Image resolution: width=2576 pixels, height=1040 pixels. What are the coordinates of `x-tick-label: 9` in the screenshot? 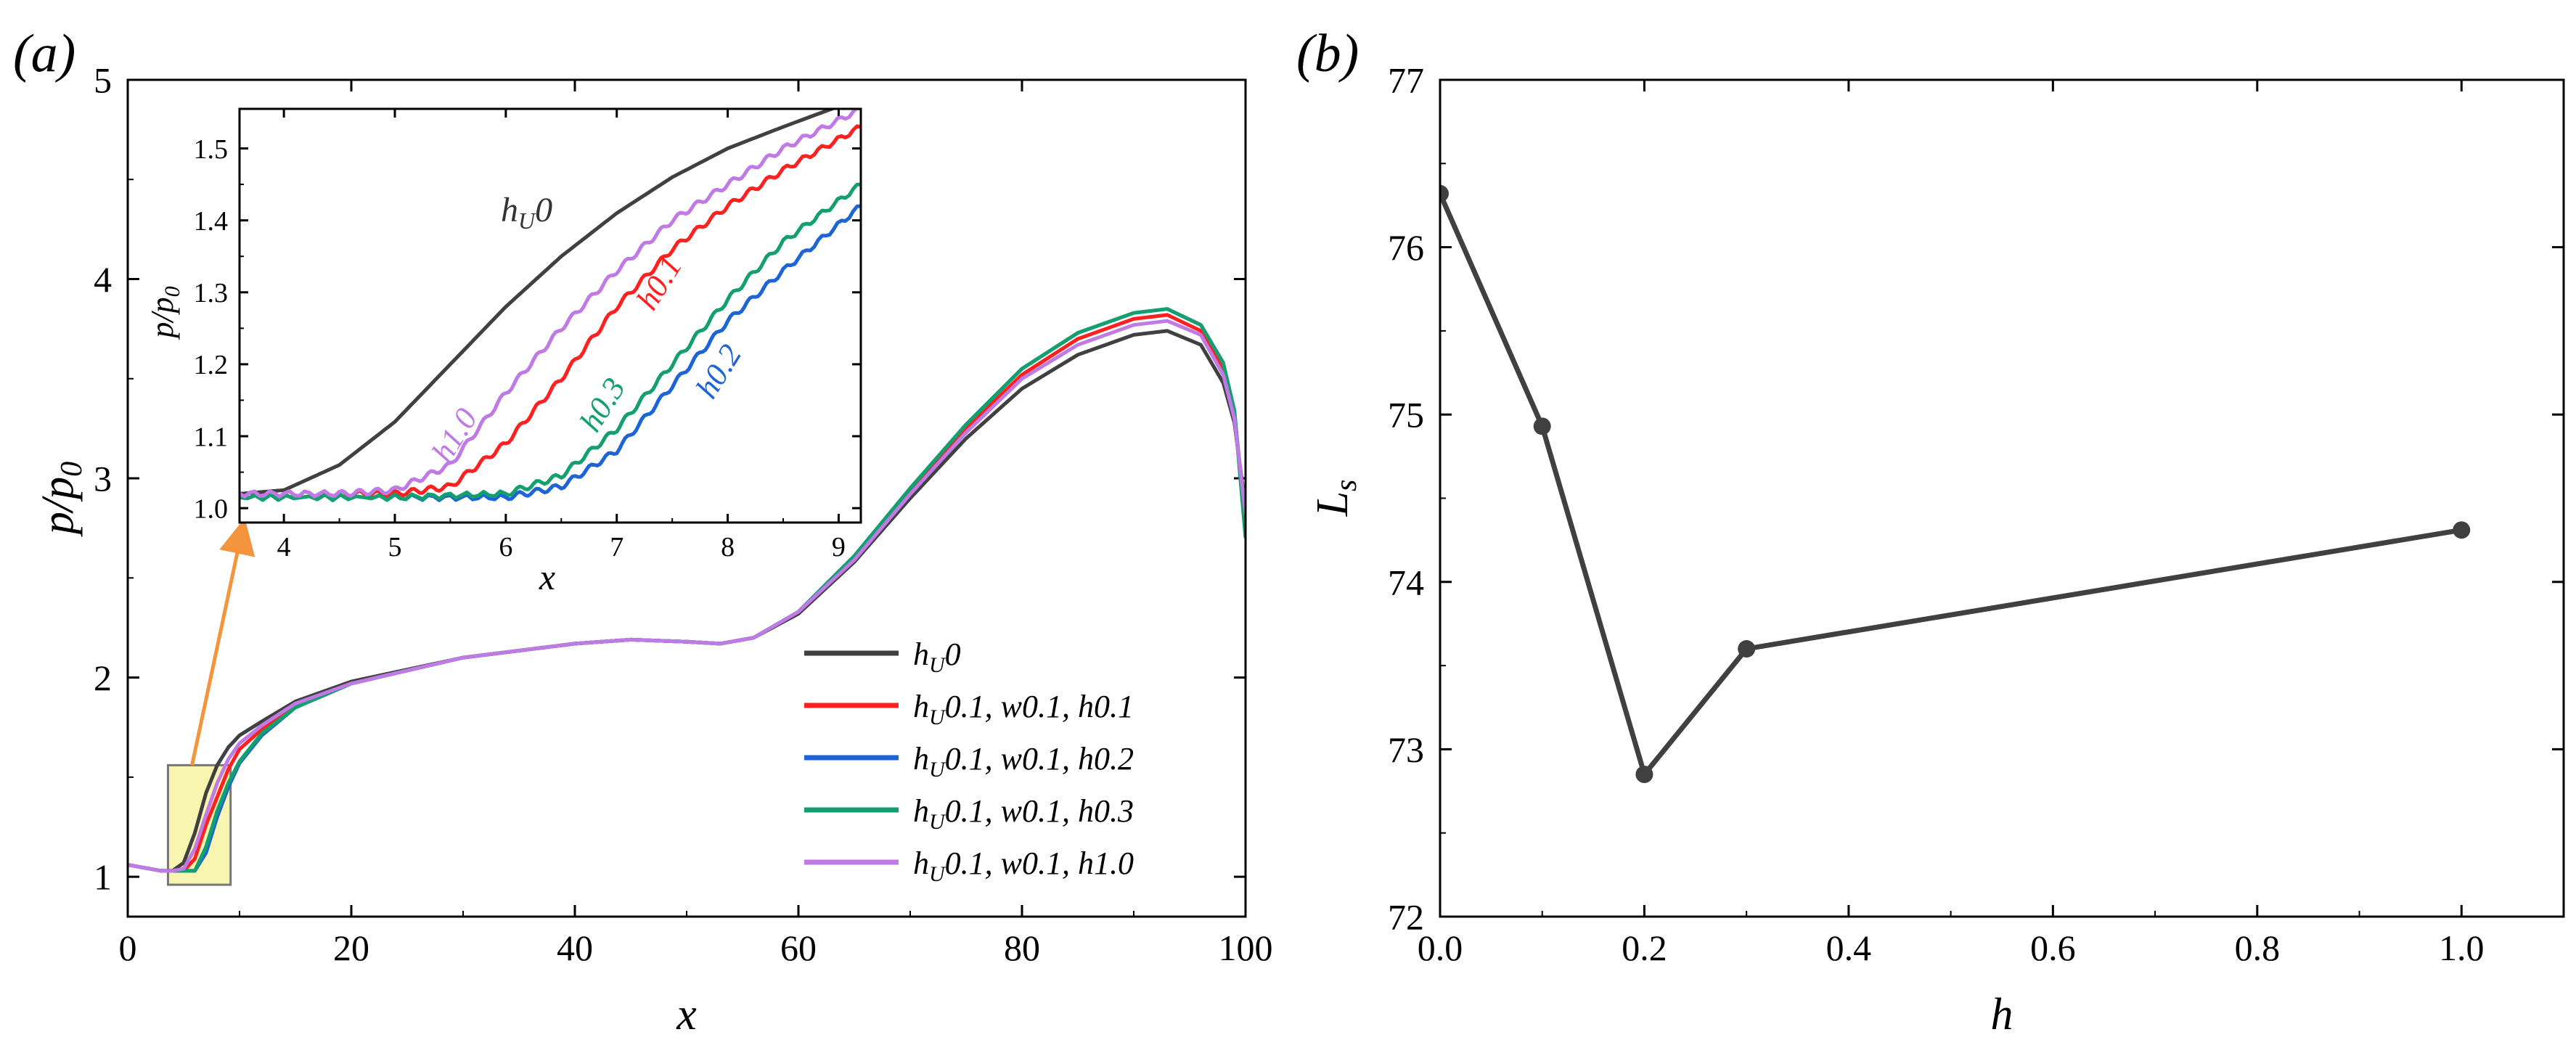 It's located at (839, 547).